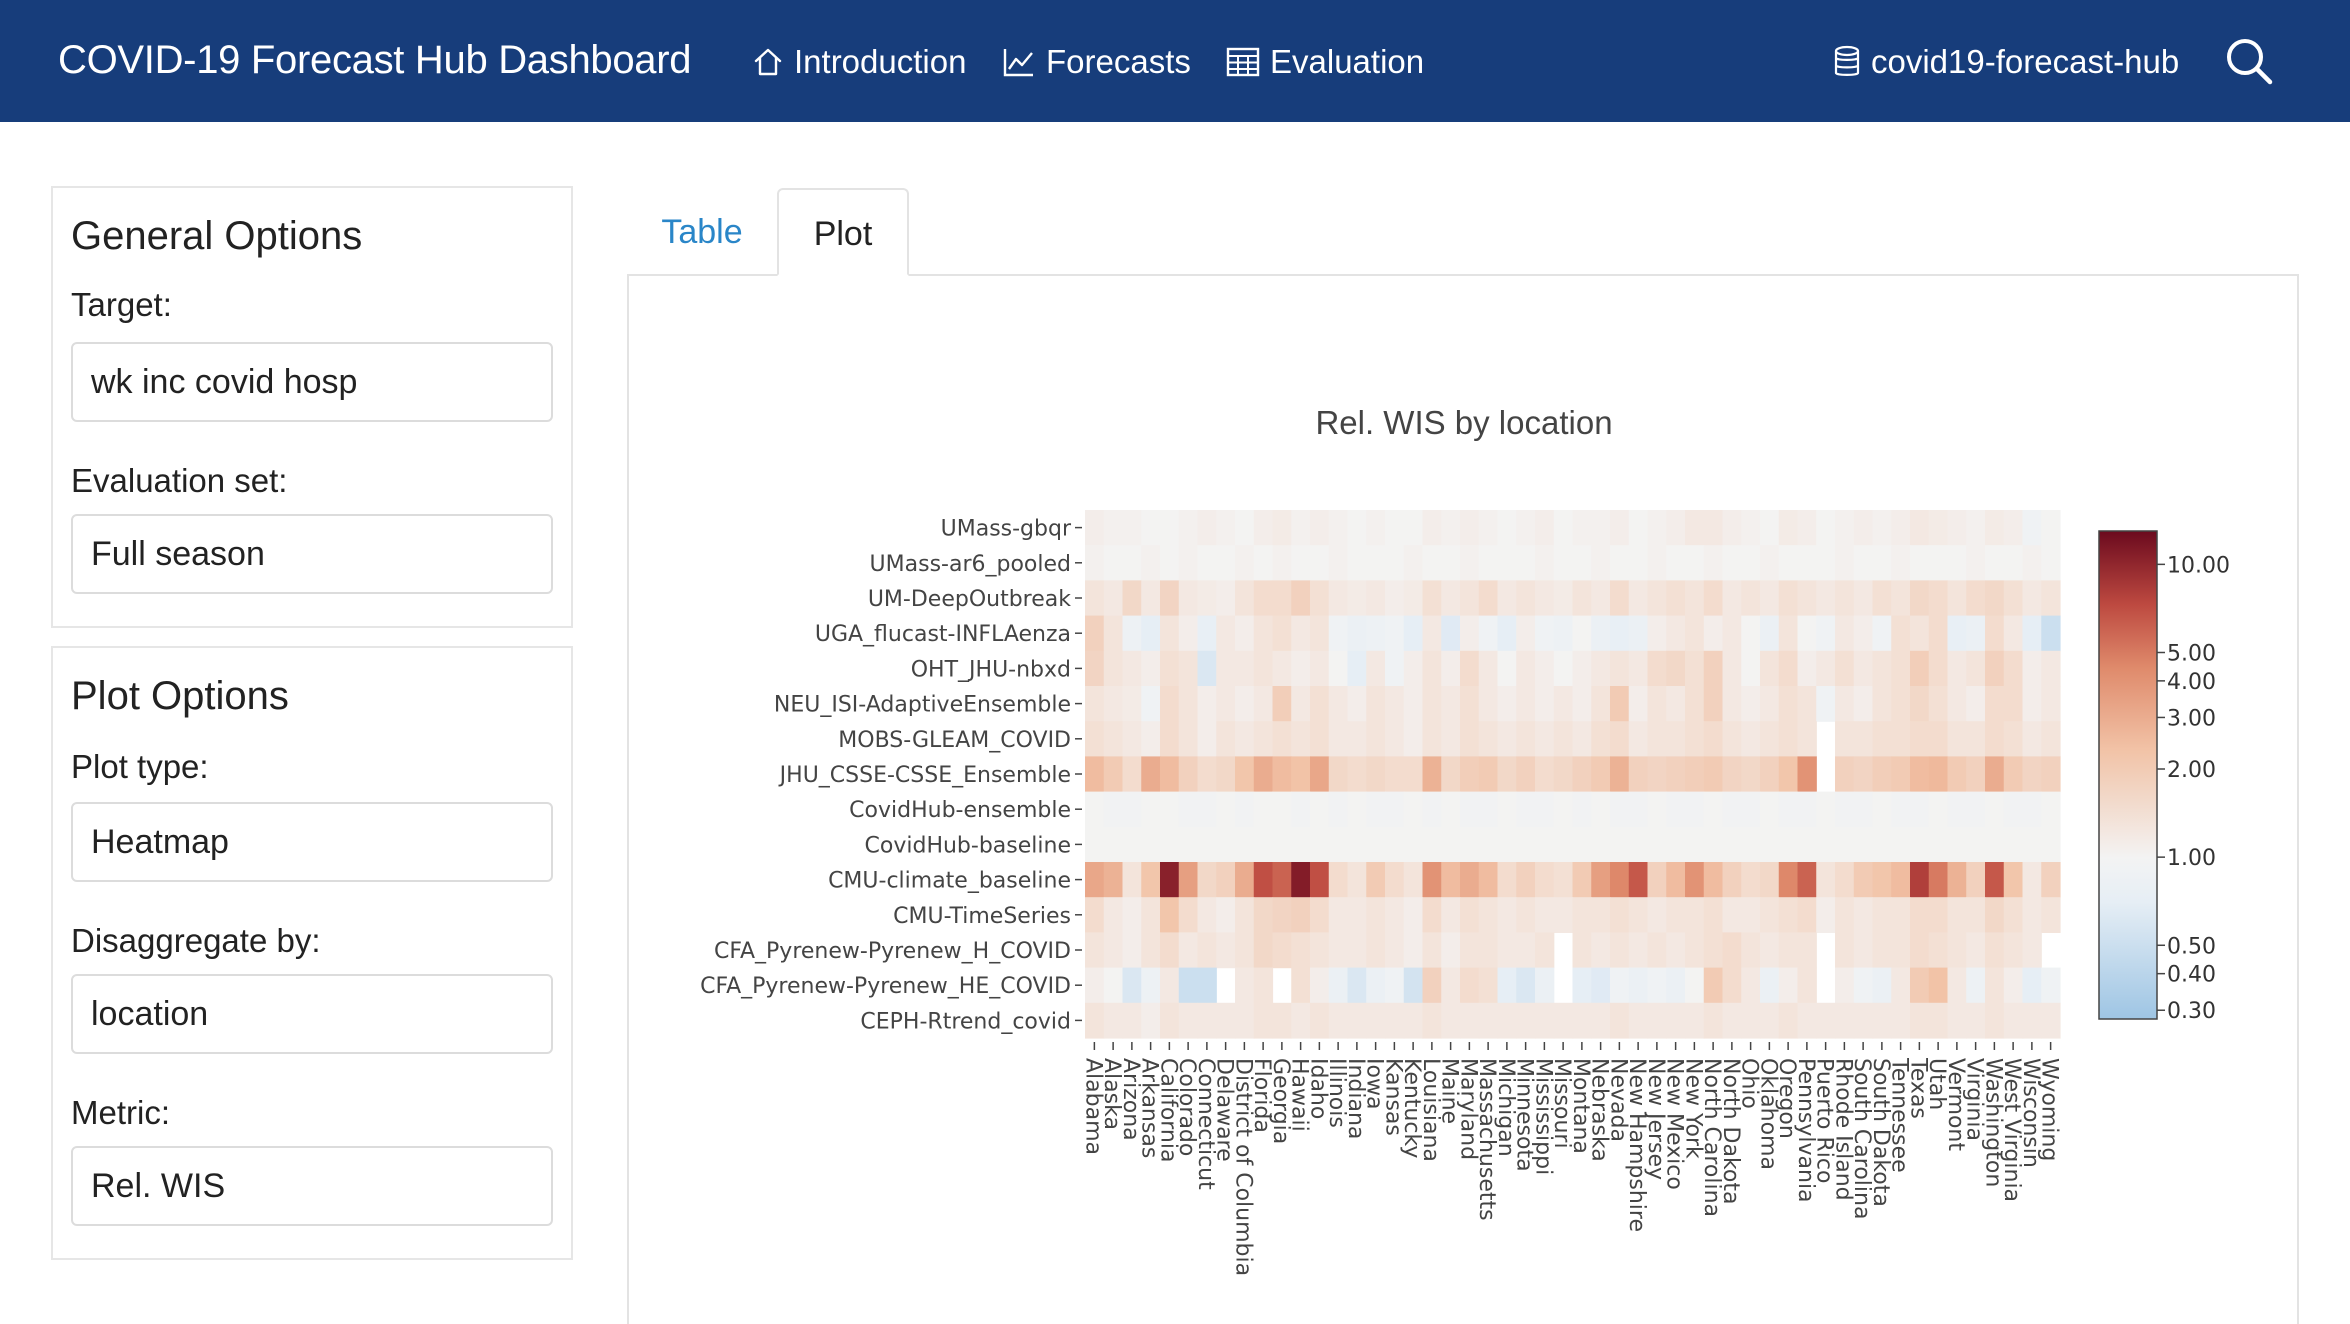 This screenshot has width=2350, height=1324. What do you see at coordinates (859, 62) in the screenshot?
I see `nav-introduction: Introduction` at bounding box center [859, 62].